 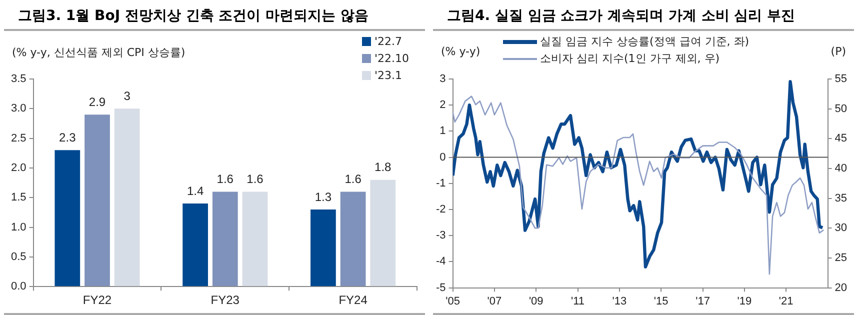 I want to click on y-tick-label: 1.5, so click(x=18, y=198).